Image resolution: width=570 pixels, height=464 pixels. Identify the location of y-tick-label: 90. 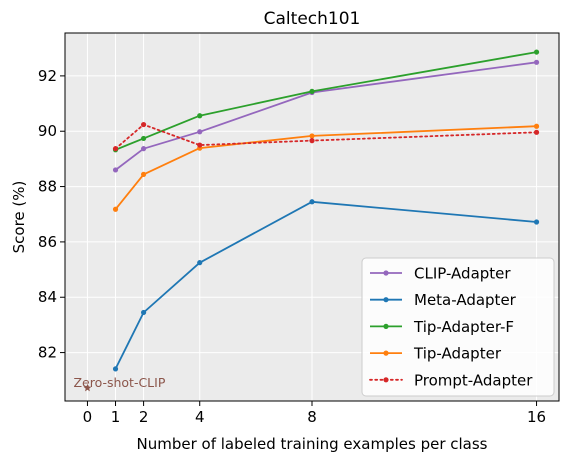
(47, 131).